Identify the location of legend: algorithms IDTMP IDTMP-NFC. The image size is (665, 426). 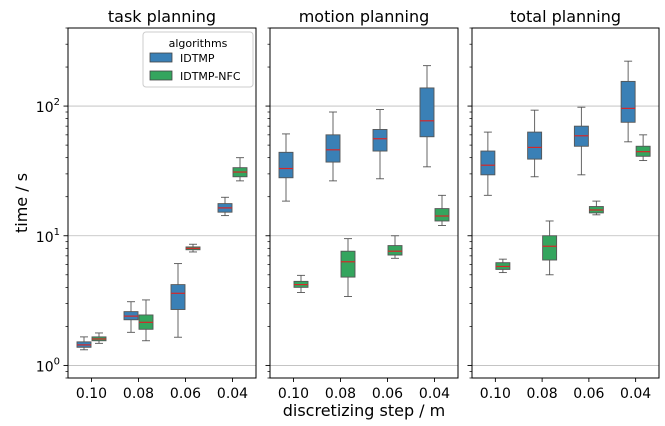
(198, 59).